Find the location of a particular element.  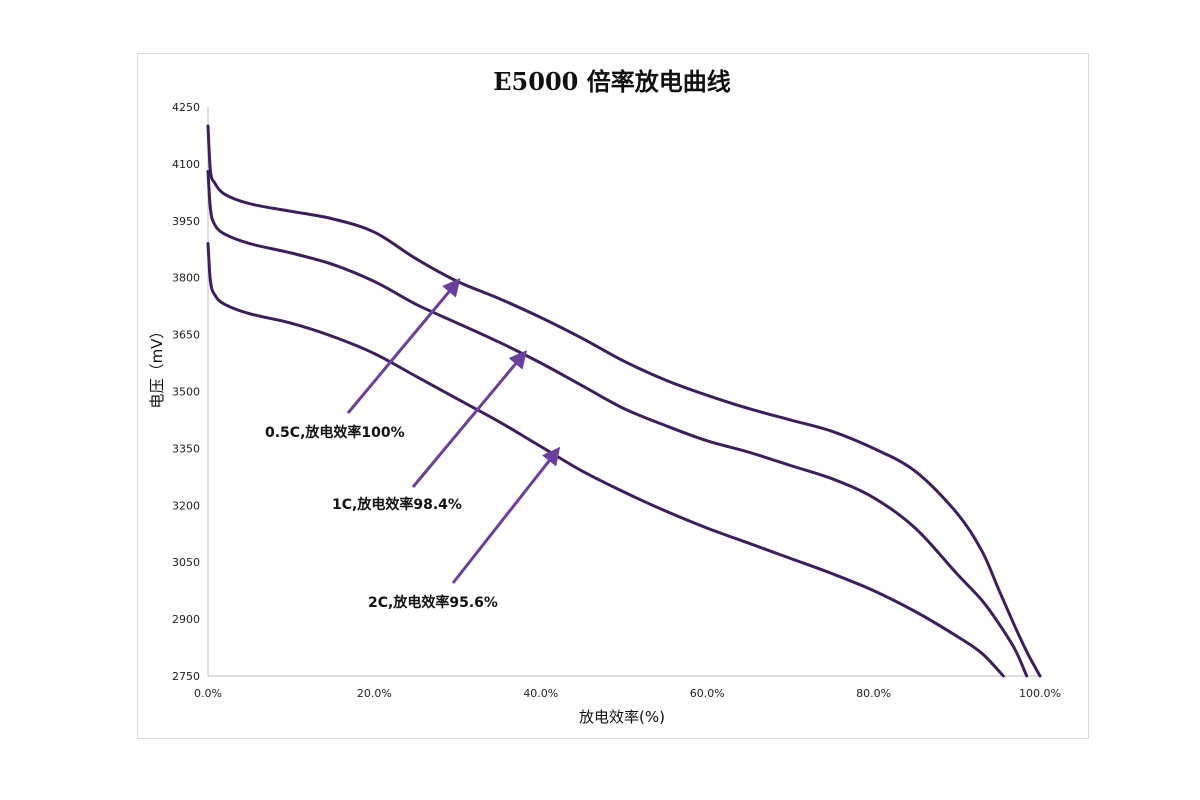

y-tick-label: 2900 is located at coordinates (186, 619).